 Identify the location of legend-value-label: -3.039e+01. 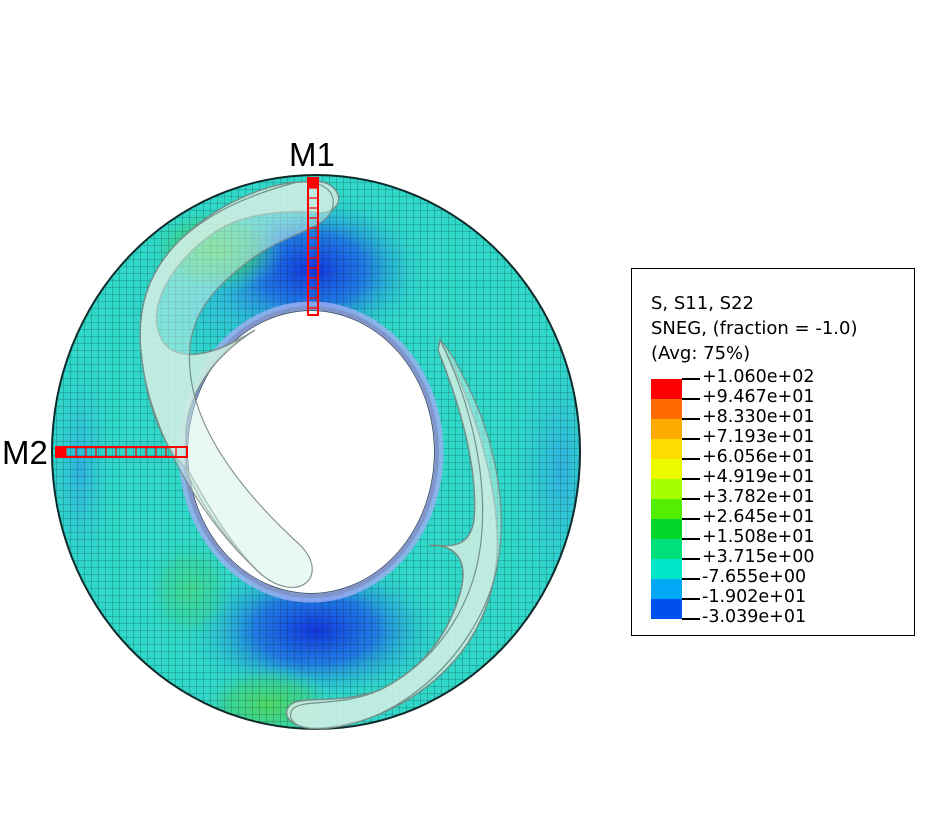
(754, 617).